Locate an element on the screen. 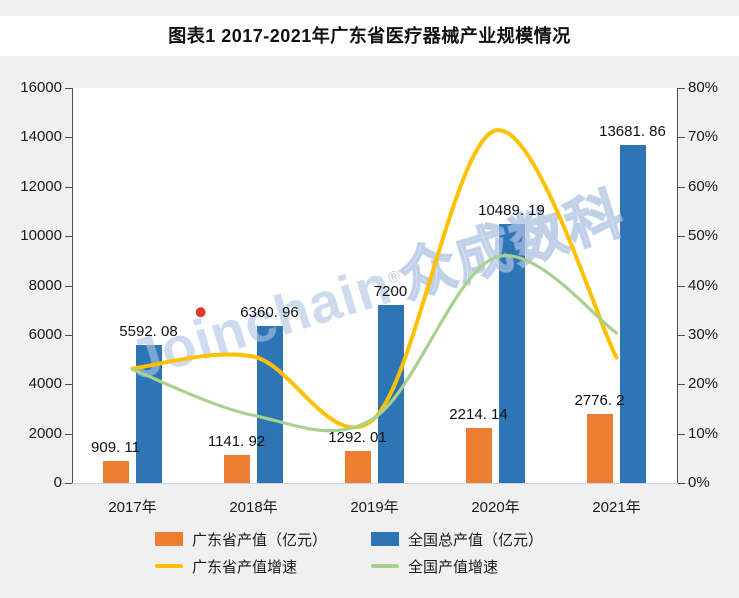 The width and height of the screenshot is (739, 598). y-axis-label-left: 10000 is located at coordinates (41, 236).